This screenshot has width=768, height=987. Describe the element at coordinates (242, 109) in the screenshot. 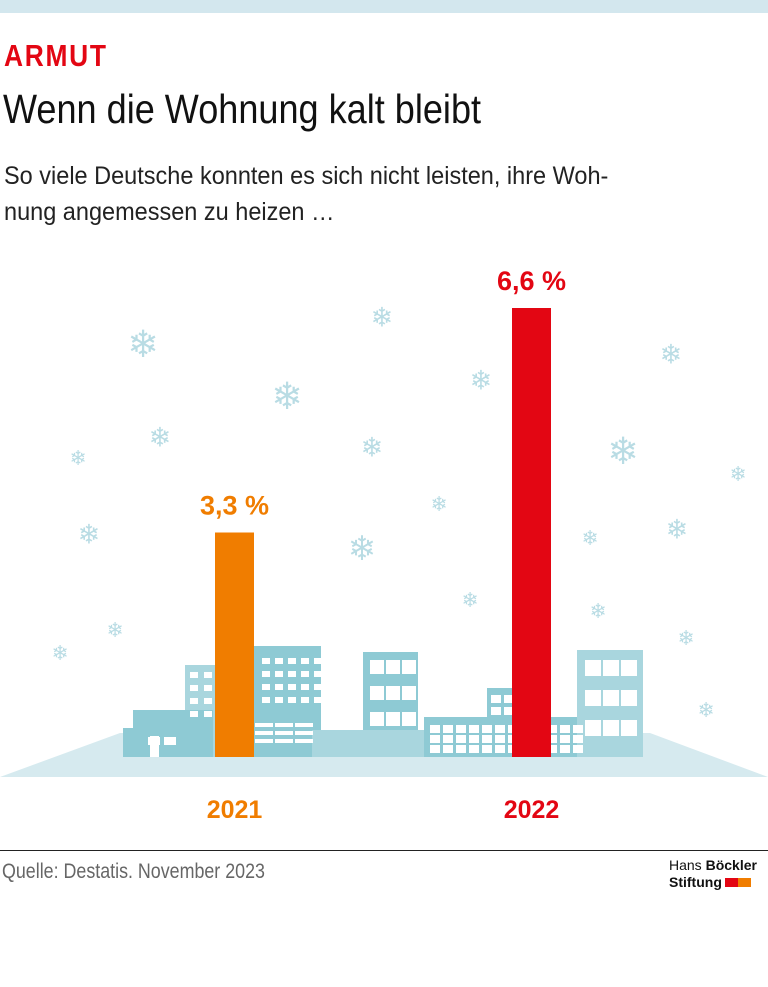

I see `page-title: Wenn die Wohnung kalt bleibt` at that location.